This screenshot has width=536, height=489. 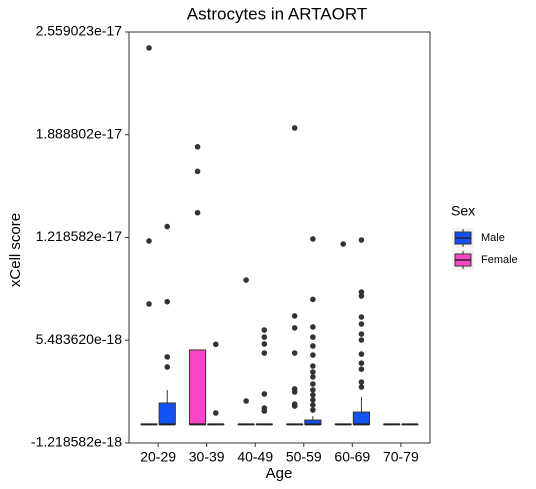 I want to click on y-tick-label: 2.559023e-17, so click(x=79, y=31).